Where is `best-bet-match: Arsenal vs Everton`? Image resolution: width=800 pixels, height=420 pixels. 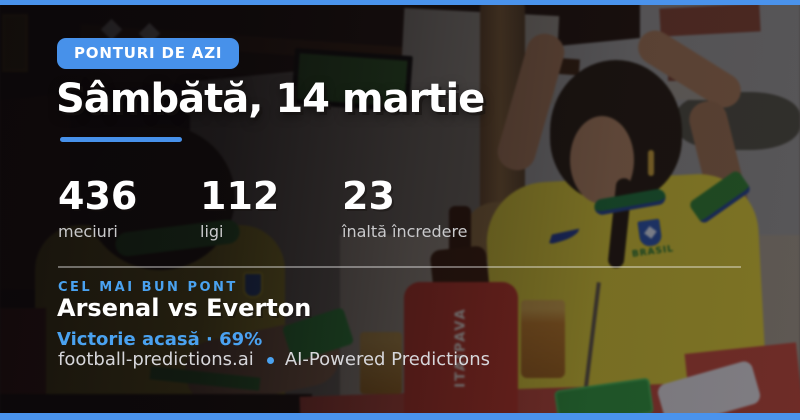
best-bet-match: Arsenal vs Everton is located at coordinates (184, 308).